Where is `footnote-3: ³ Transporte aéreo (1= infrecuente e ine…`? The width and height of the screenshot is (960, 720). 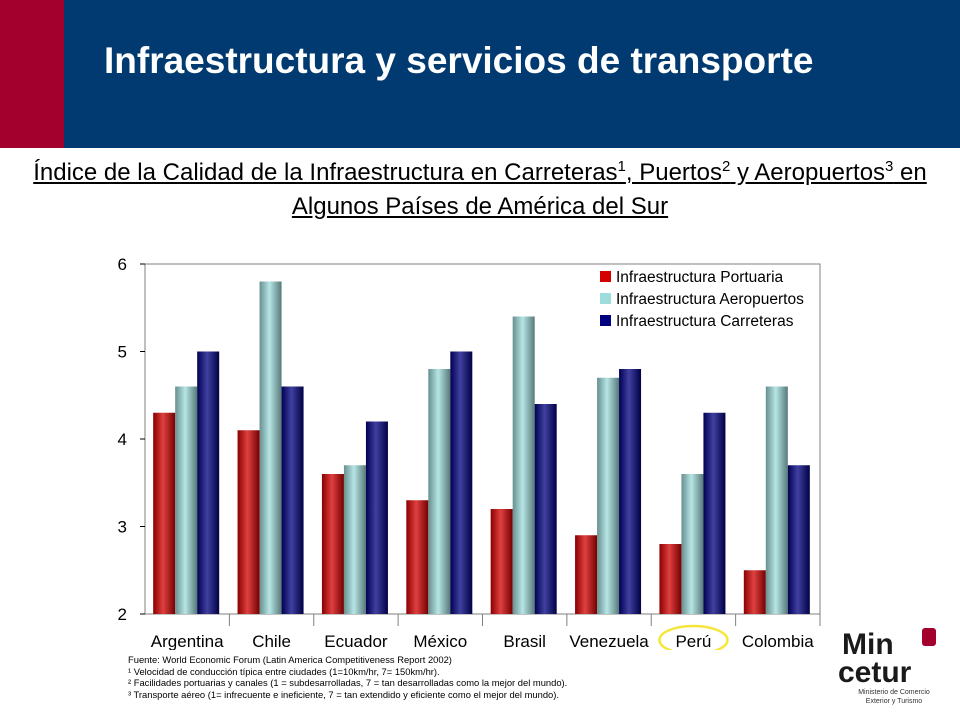
footnote-3: ³ Transporte aéreo (1= infrecuente e ine… is located at coordinates (343, 694).